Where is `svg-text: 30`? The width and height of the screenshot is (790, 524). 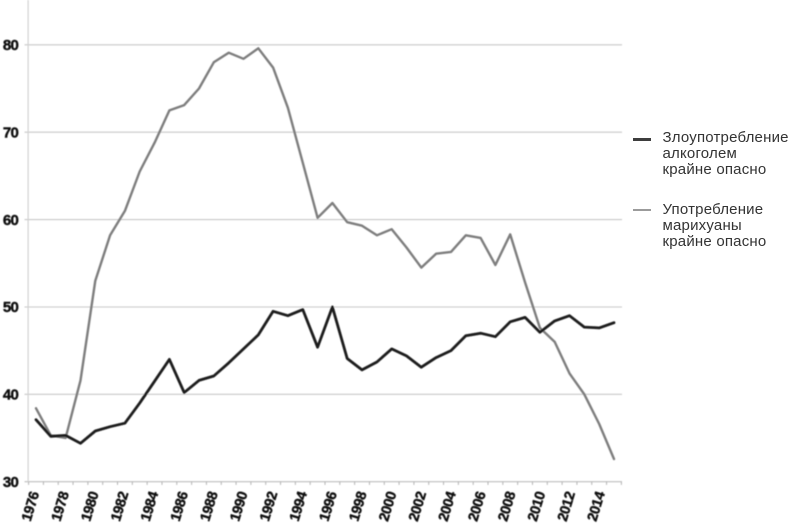 svg-text: 30 is located at coordinates (11, 482).